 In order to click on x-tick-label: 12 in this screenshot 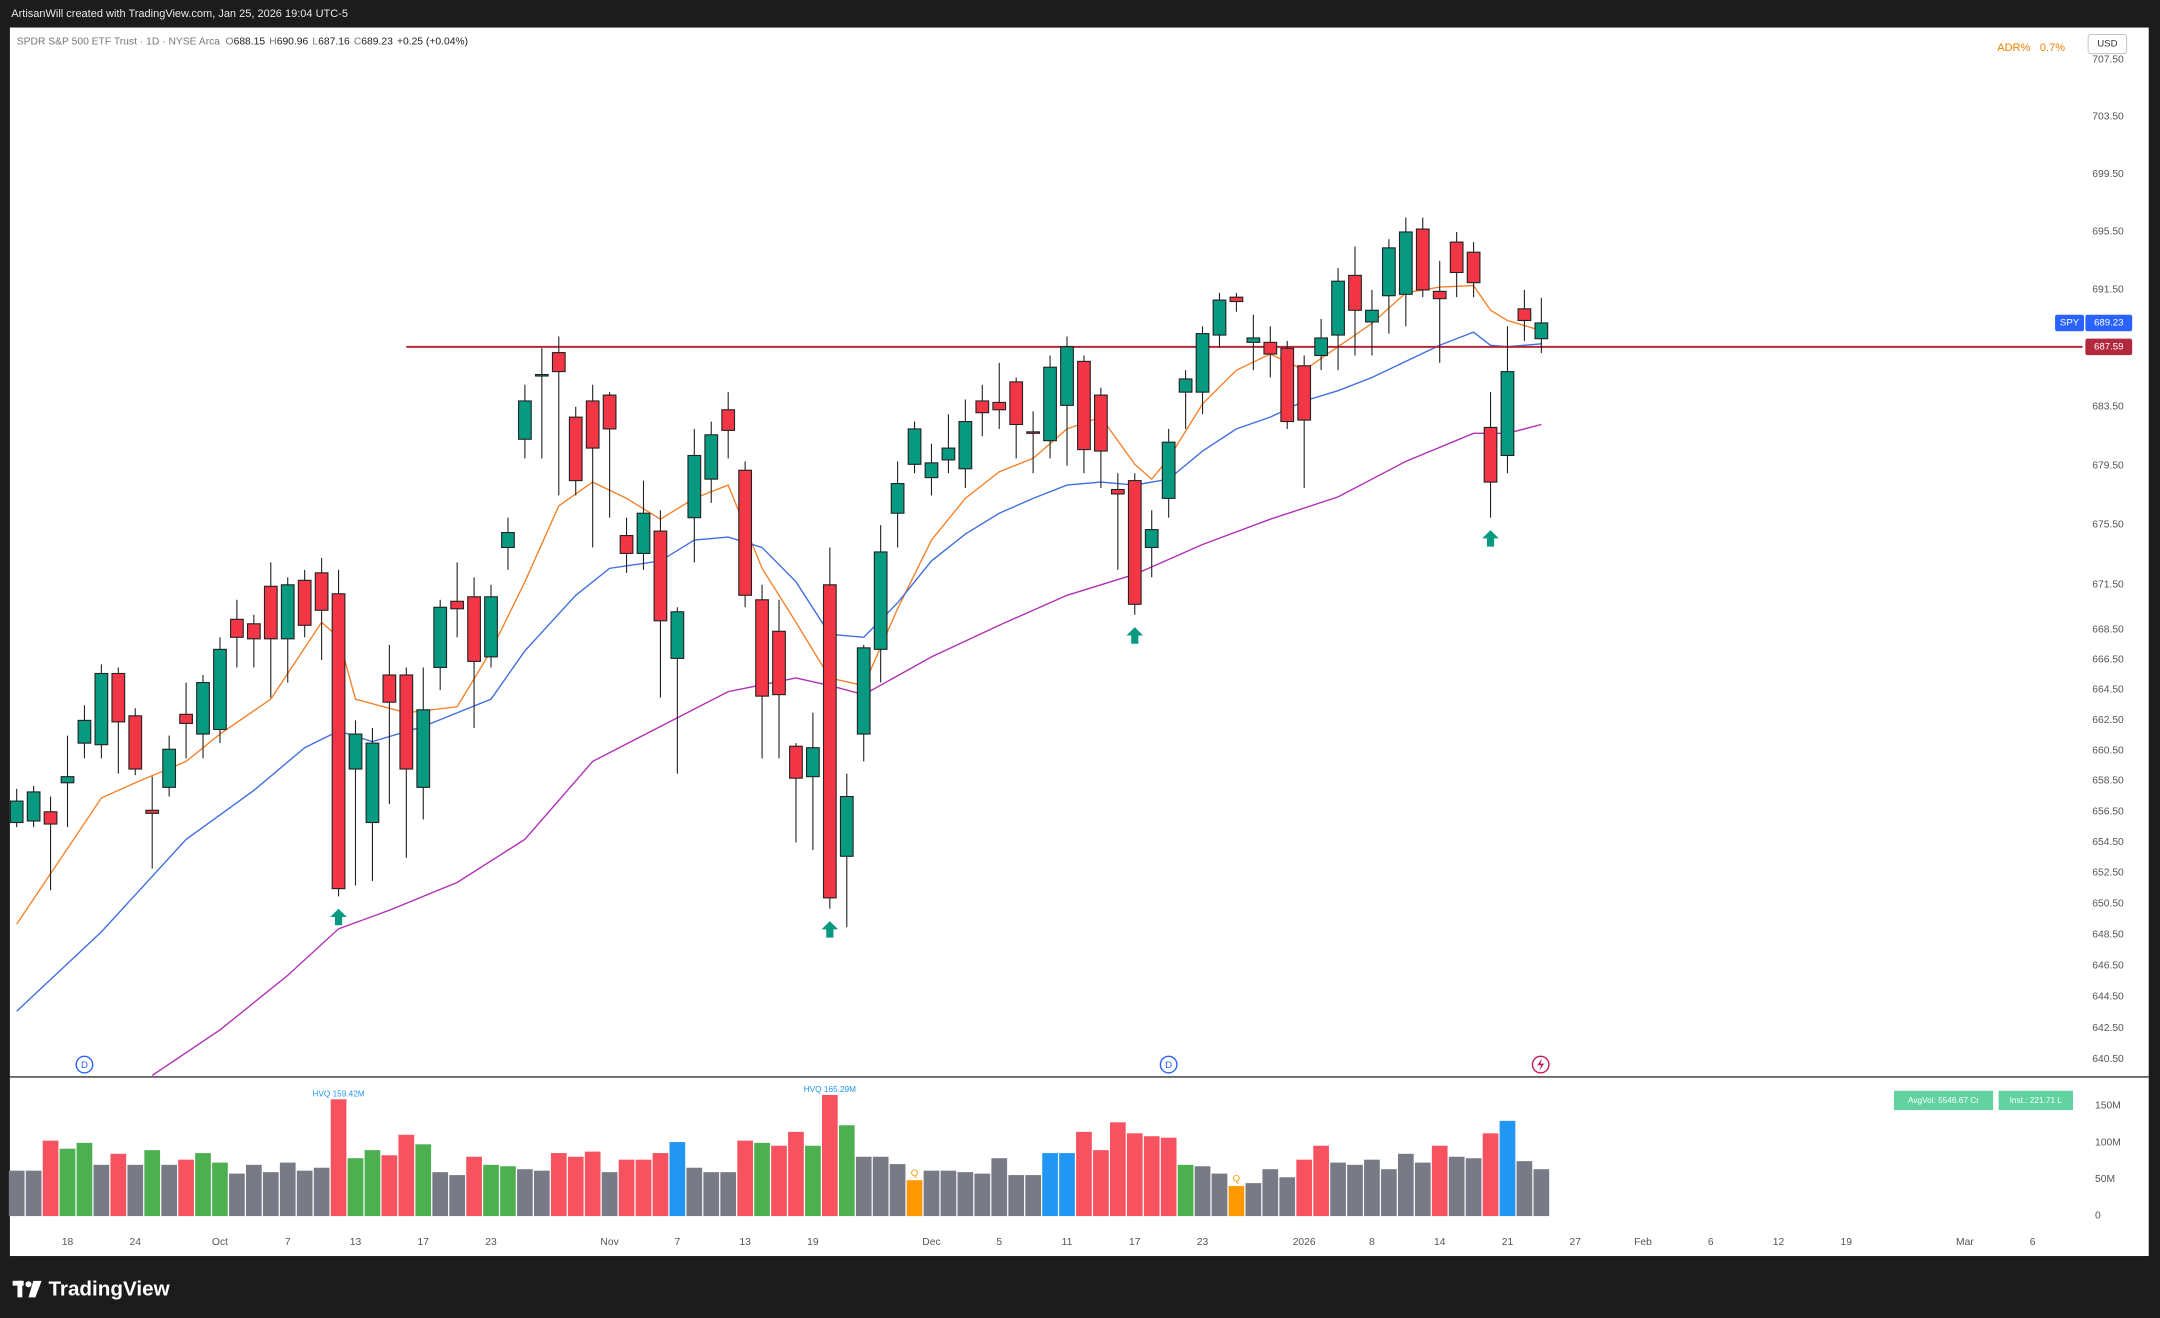, I will do `click(1779, 1242)`.